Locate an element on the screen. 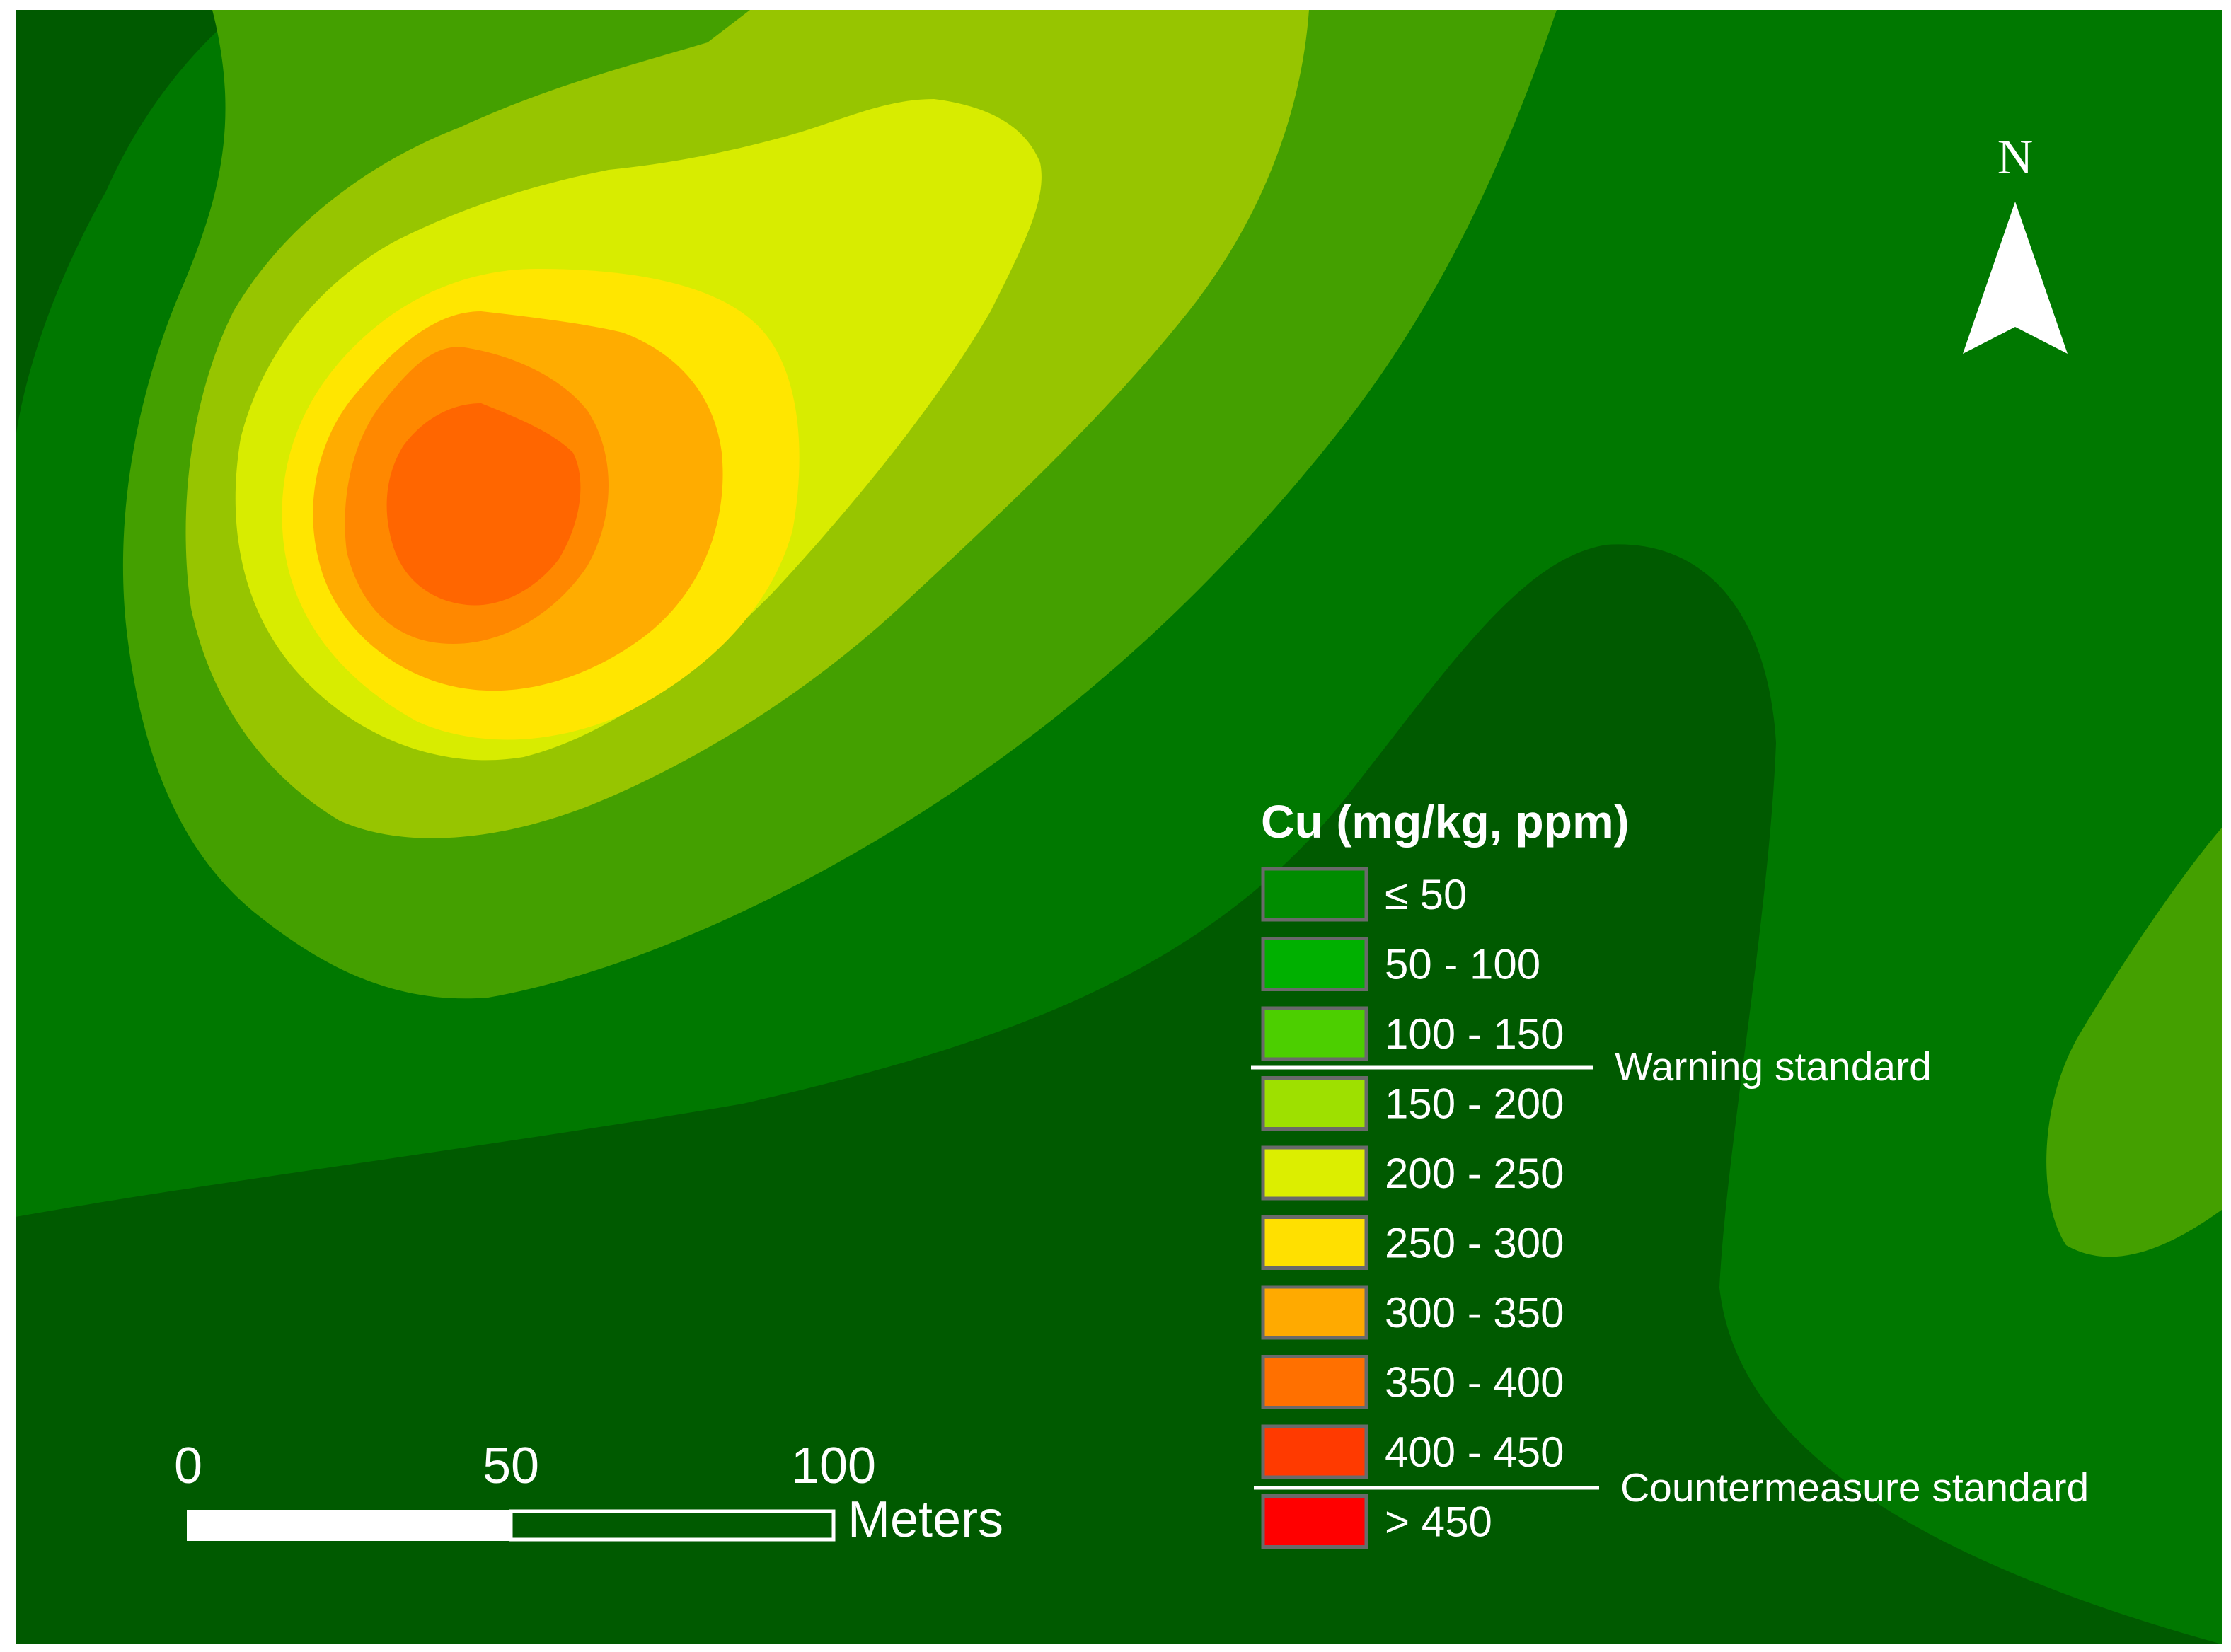 The width and height of the screenshot is (2231, 1652). legend-label-6: 300 - 350 is located at coordinates (1474, 1312).